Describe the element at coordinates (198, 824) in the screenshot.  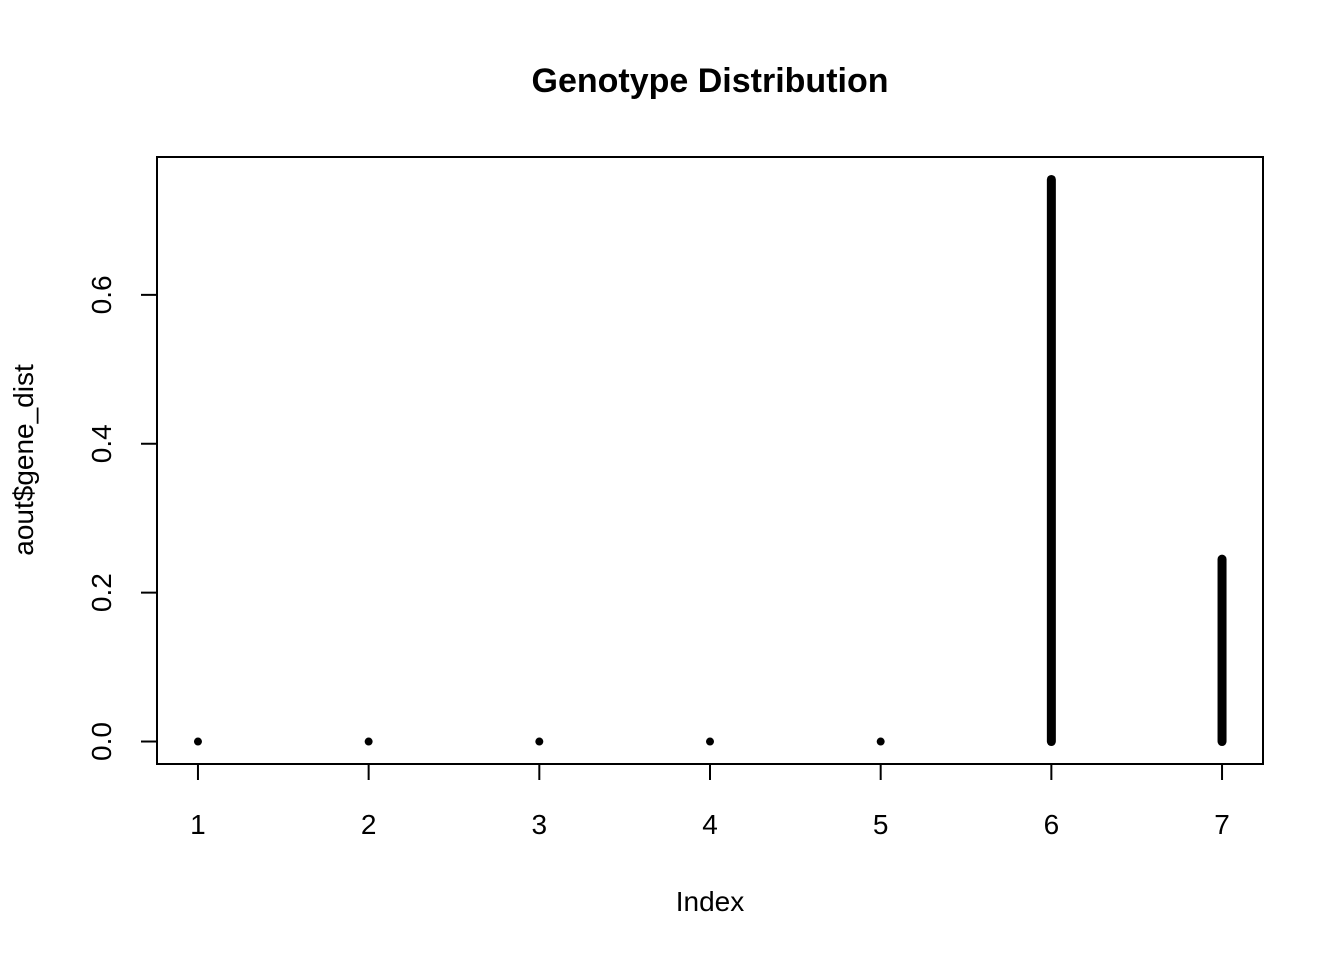
I see `x-tick-label: 1` at that location.